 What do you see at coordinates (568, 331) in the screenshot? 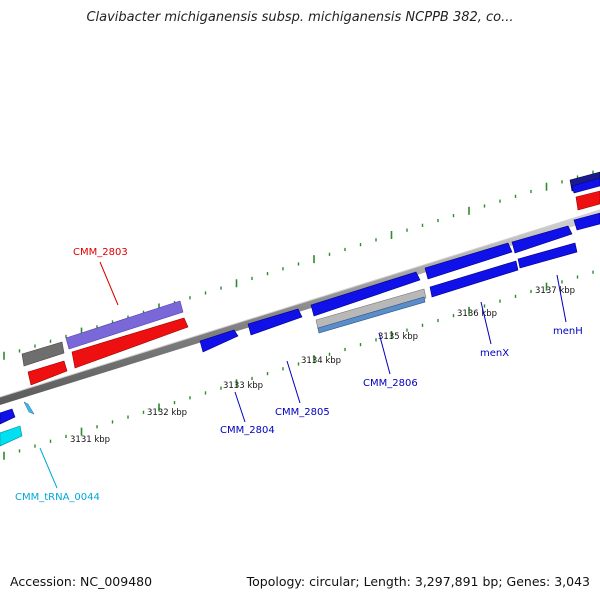
I see `gene-label-menh: menH` at bounding box center [568, 331].